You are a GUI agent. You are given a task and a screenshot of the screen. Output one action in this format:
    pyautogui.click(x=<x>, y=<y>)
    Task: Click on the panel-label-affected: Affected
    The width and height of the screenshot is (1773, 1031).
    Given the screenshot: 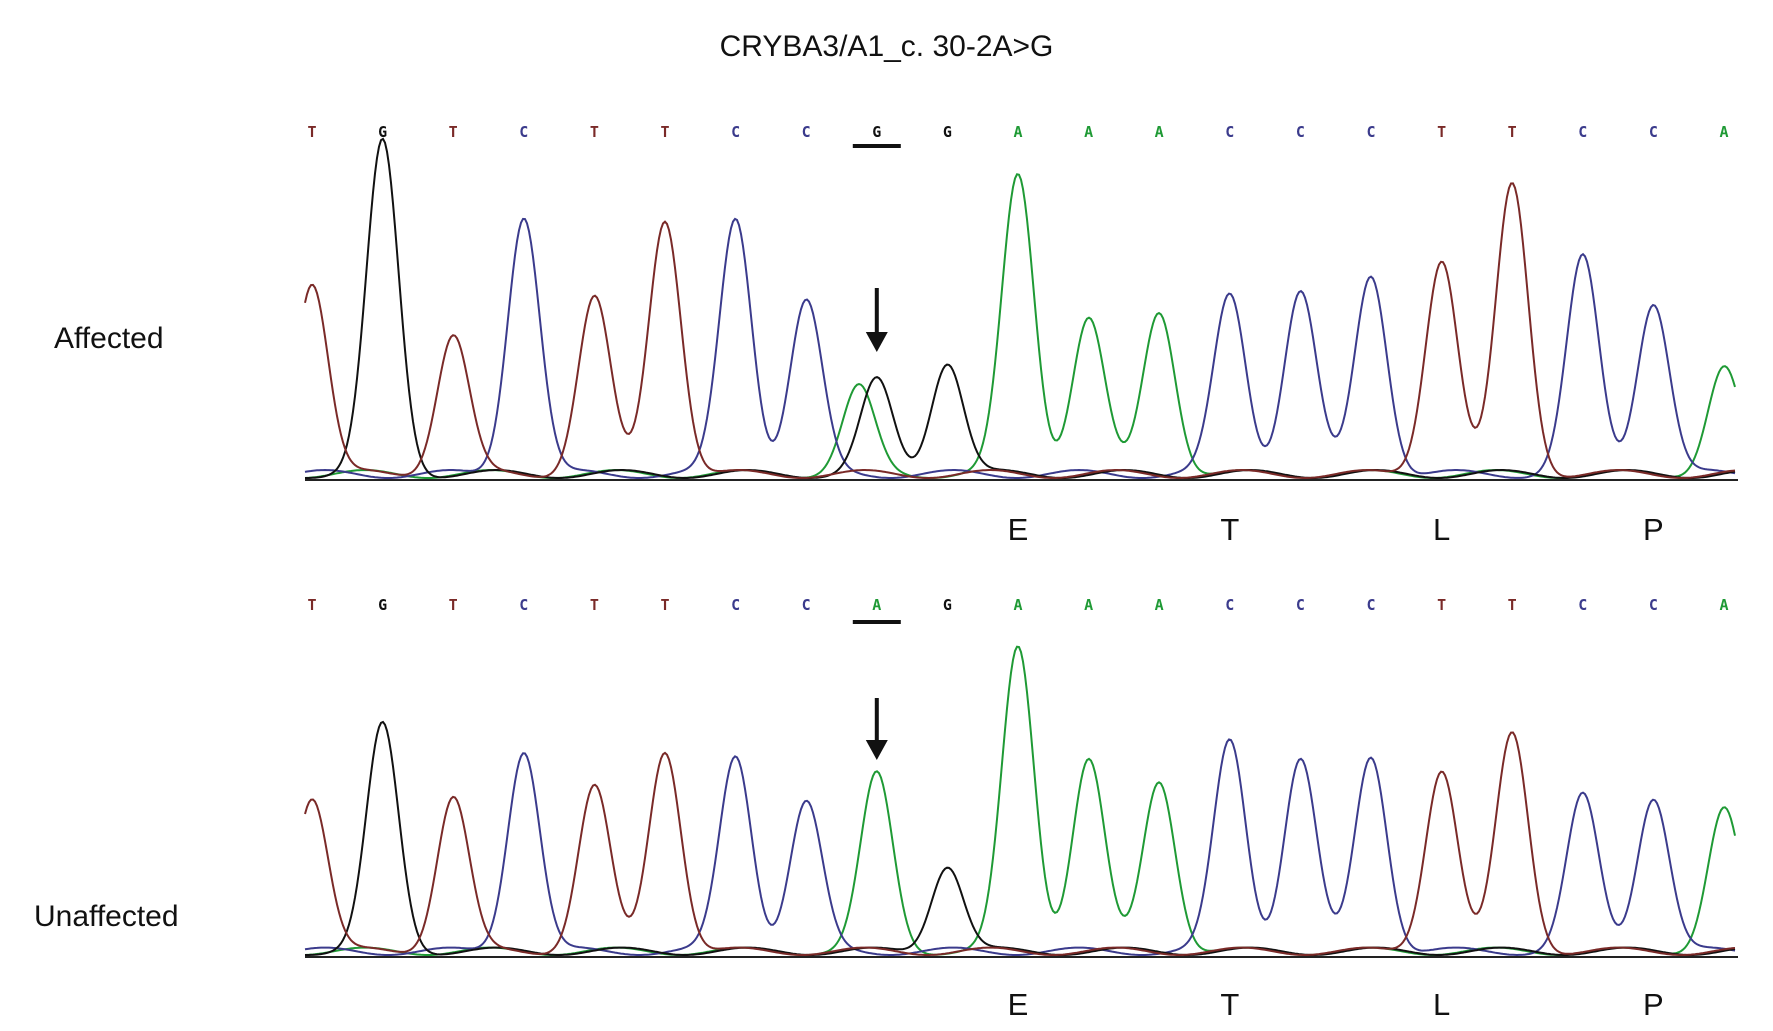 What is the action you would take?
    pyautogui.click(x=109, y=338)
    